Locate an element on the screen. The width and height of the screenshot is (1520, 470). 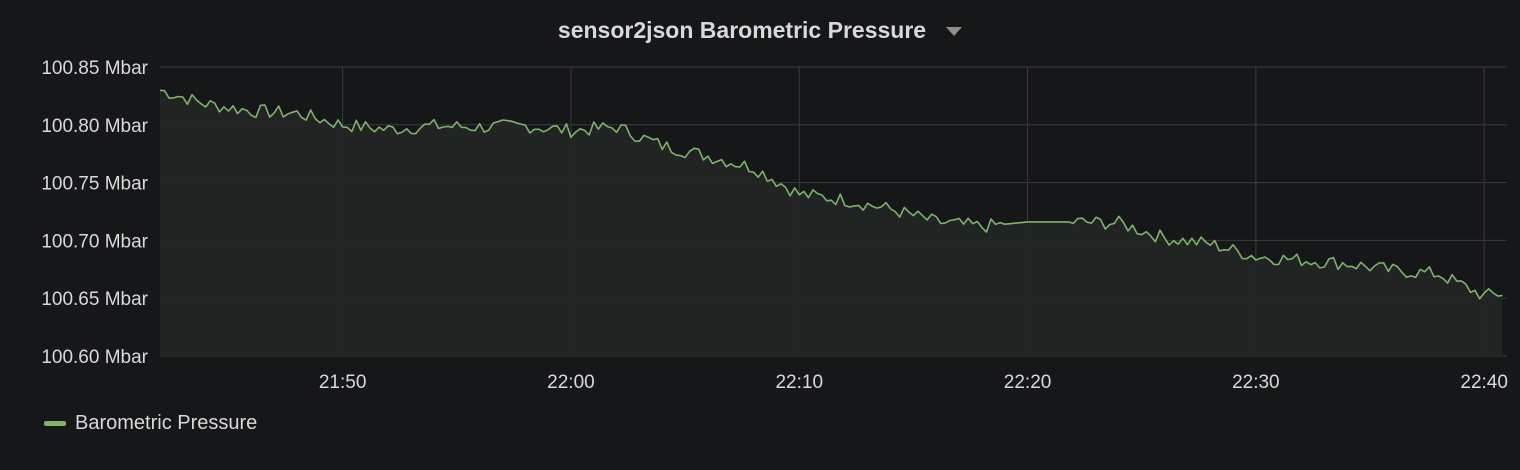
y-tick-label: 100.65 Mbar is located at coordinates (94, 299).